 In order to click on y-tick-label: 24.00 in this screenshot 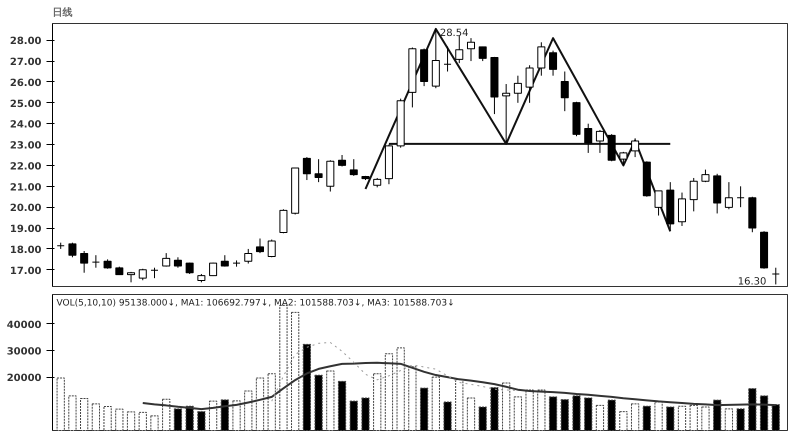, I will do `click(26, 125)`.